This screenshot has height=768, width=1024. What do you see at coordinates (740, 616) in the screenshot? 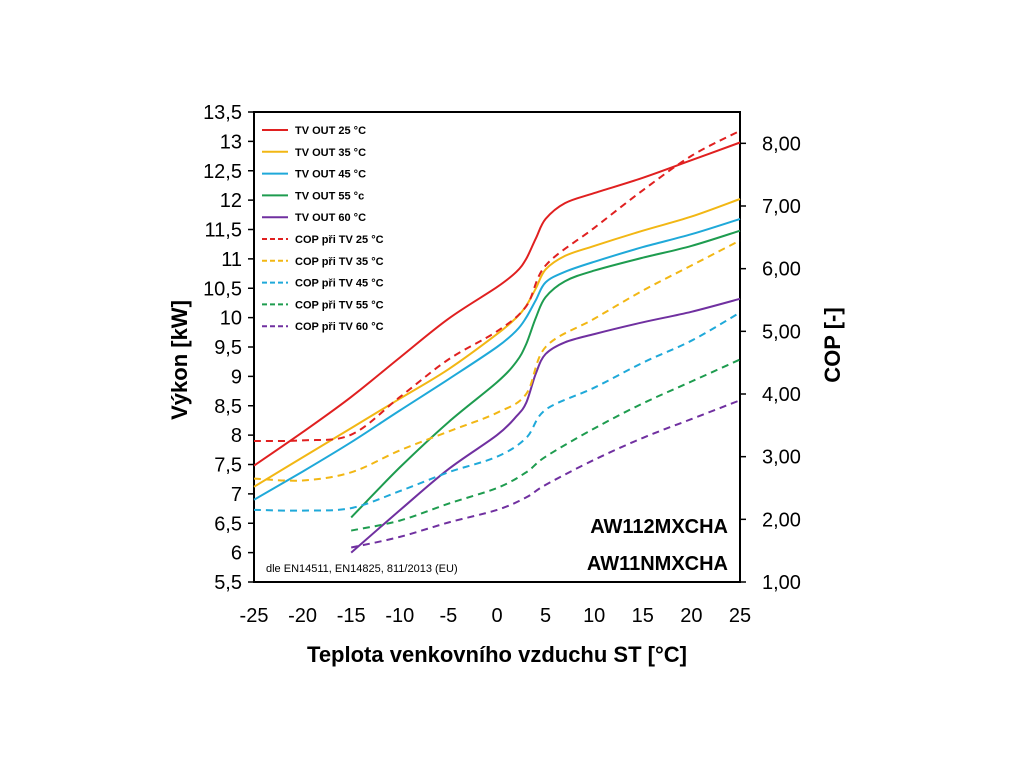
I see `x-tick-label: 25` at bounding box center [740, 616].